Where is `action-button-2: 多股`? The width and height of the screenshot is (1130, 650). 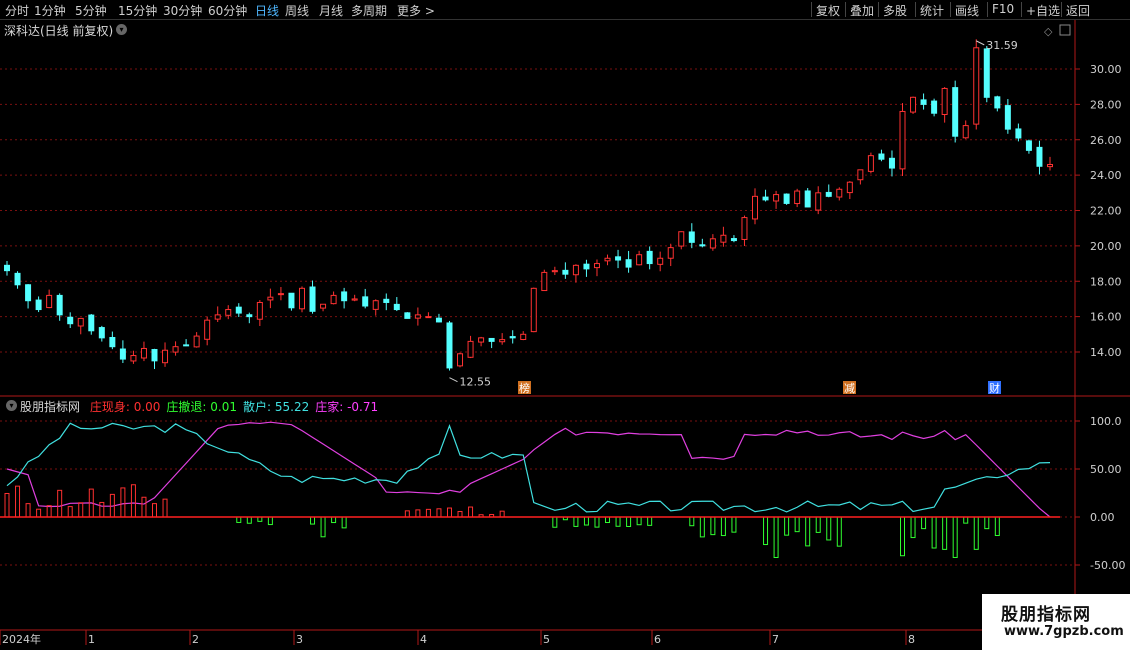 action-button-2: 多股 is located at coordinates (895, 11).